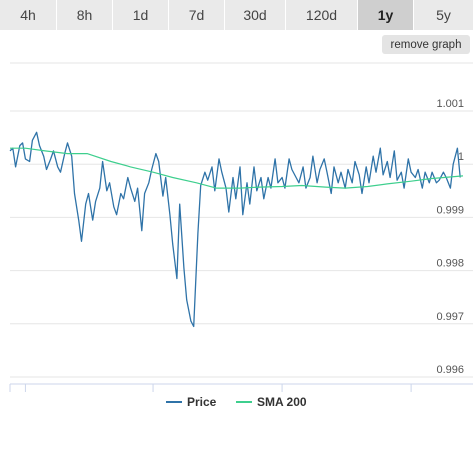 Image resolution: width=474 pixels, height=455 pixels. I want to click on sma200-series-line, so click(237, 168).